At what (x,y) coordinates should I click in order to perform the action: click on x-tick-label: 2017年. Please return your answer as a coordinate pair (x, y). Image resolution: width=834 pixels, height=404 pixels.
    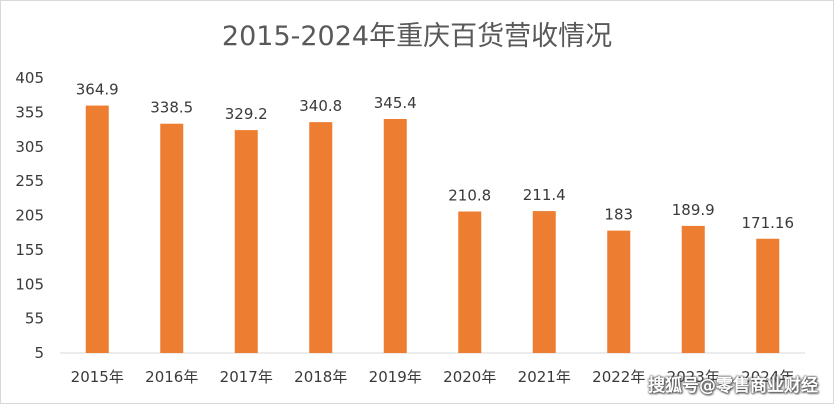
    Looking at the image, I should click on (246, 377).